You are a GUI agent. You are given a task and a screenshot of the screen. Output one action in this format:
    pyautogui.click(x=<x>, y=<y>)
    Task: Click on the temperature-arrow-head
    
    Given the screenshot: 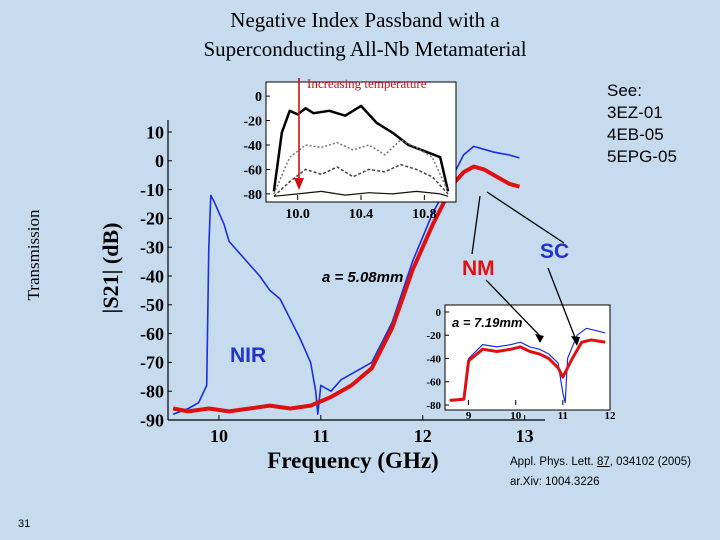 What is the action you would take?
    pyautogui.click(x=299, y=184)
    